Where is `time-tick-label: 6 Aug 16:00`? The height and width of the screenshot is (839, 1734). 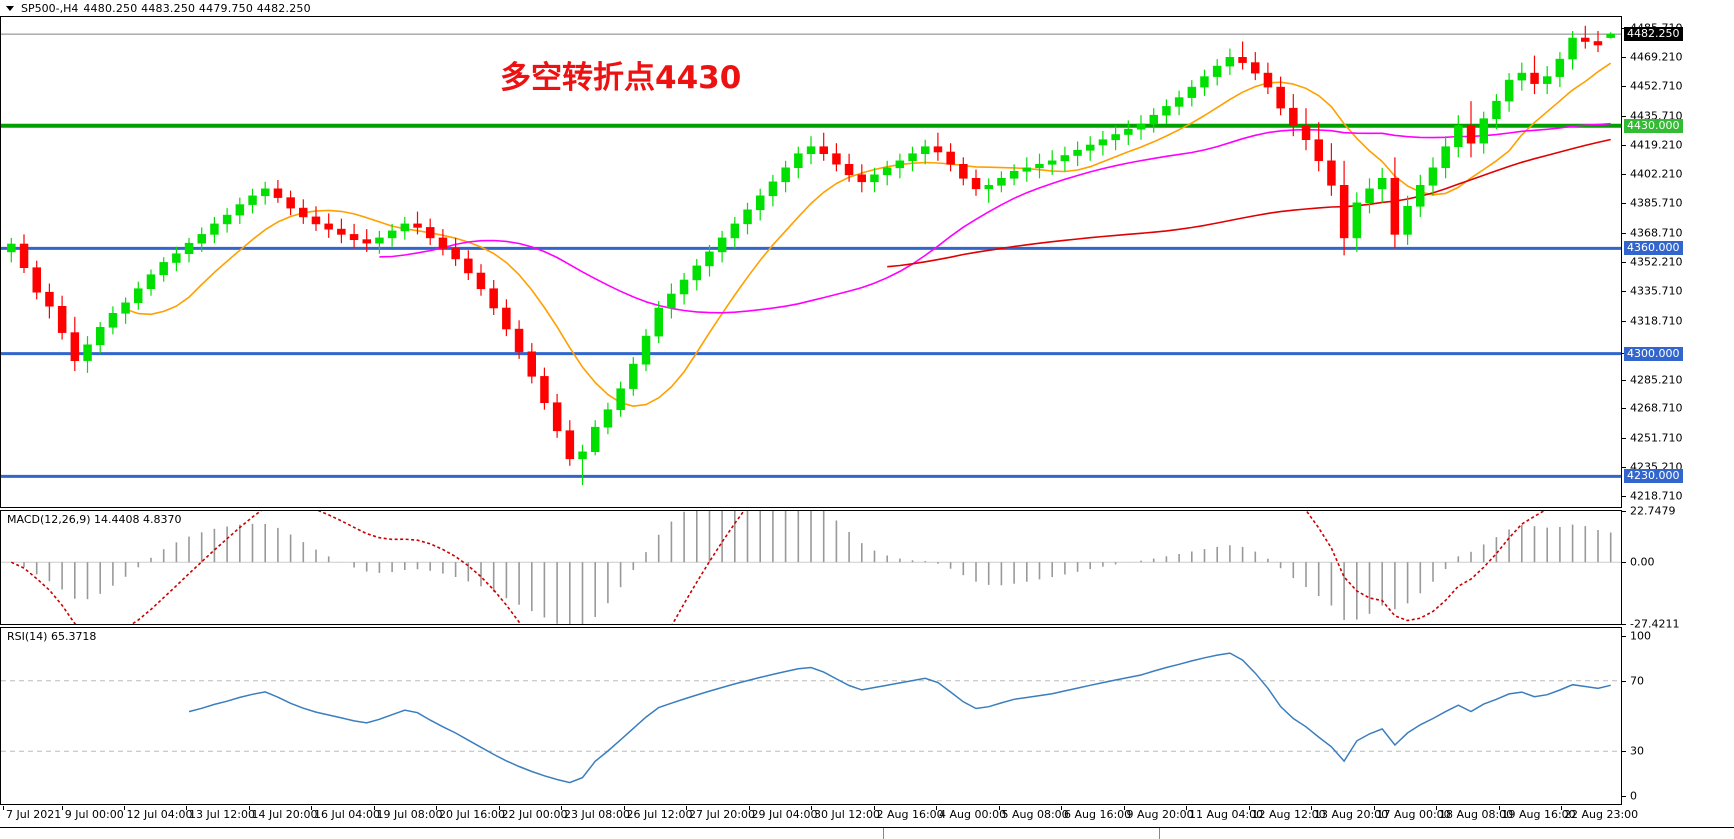
time-tick-label: 6 Aug 16:00 is located at coordinates (1098, 814).